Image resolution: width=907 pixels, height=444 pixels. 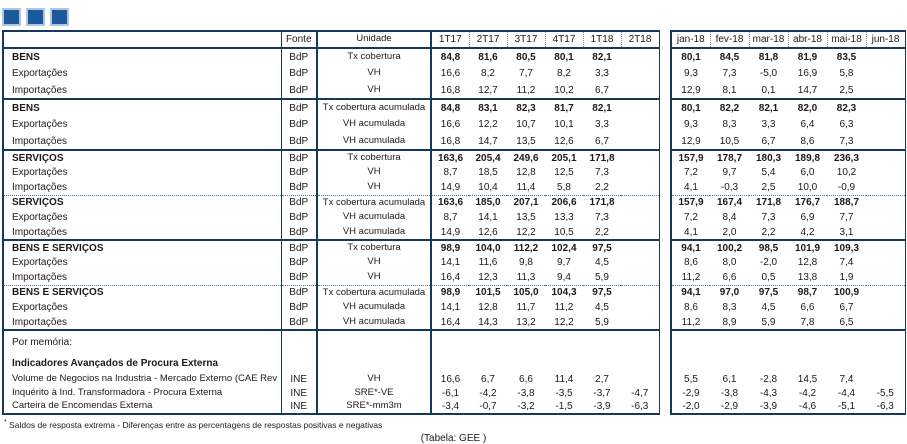 What do you see at coordinates (526, 124) in the screenshot?
I see `cell-quarter-value: 10,7` at bounding box center [526, 124].